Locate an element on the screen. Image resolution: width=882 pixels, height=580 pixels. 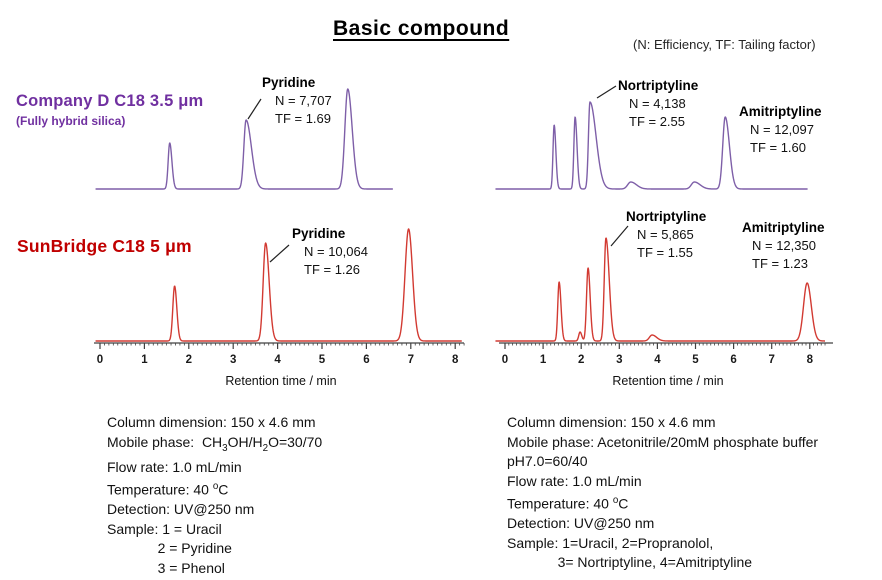
annotation-amitriptyline-top: Amitriptyline N = 12,097 TF = 1.60 is located at coordinates (780, 130).